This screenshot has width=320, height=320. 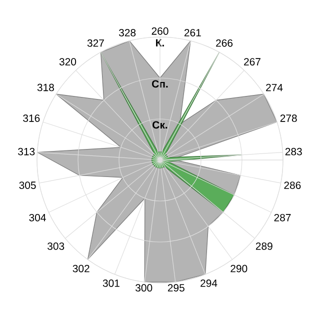 What do you see at coordinates (252, 62) in the screenshot?
I see `spoke-label: 267` at bounding box center [252, 62].